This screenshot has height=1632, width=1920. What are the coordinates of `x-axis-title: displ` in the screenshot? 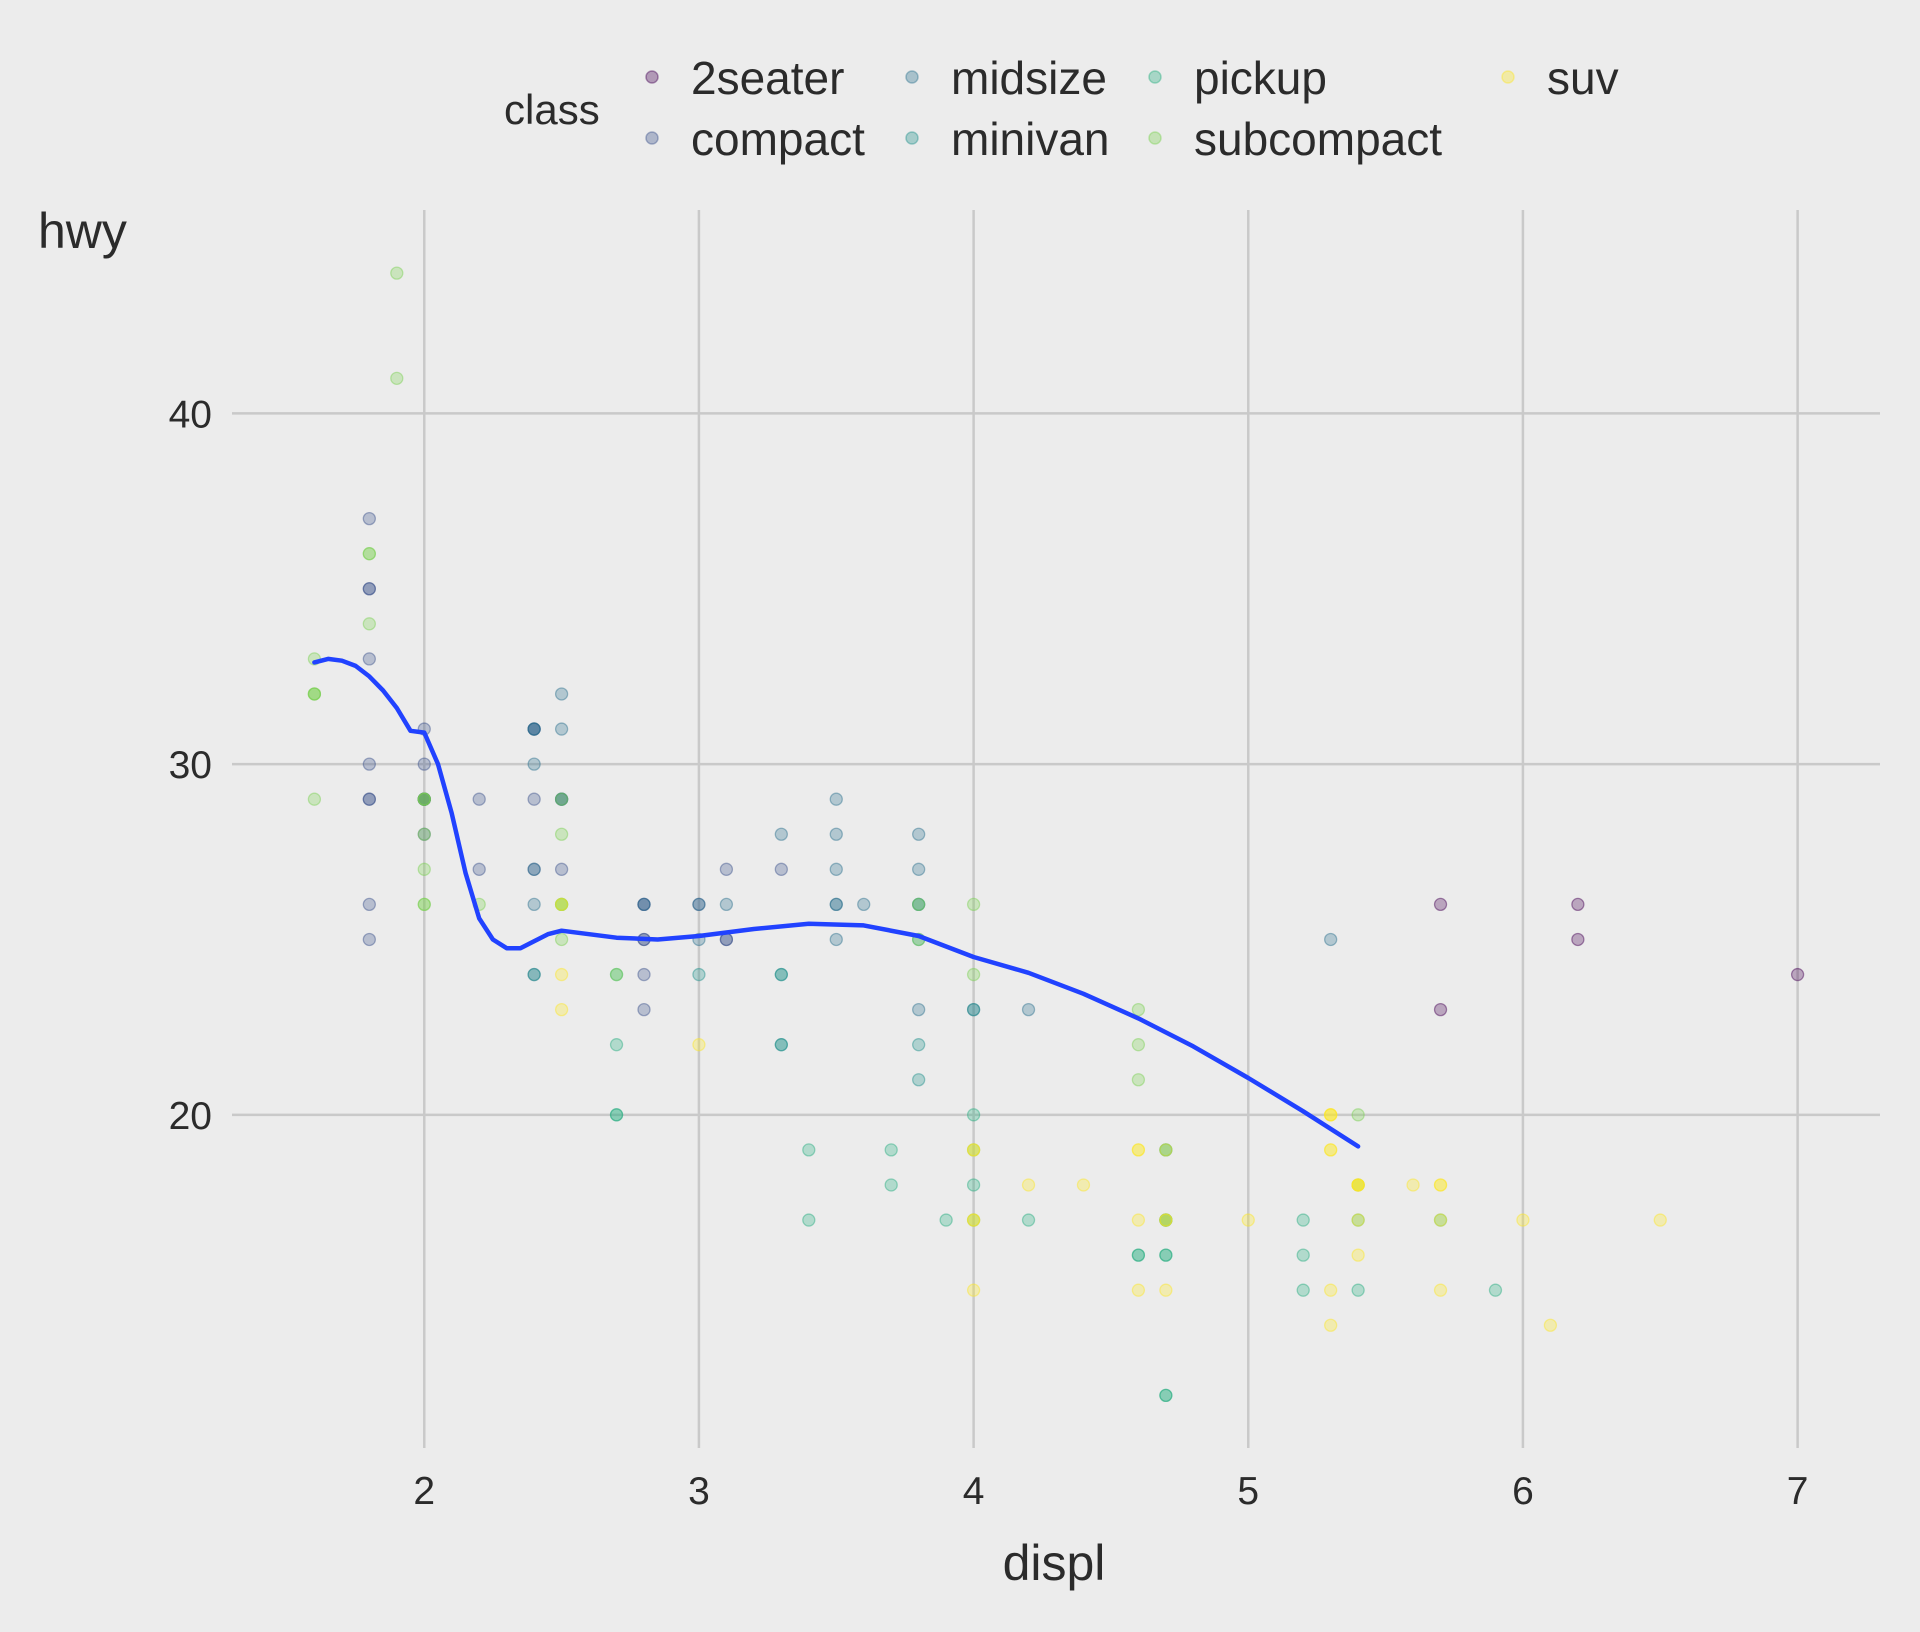 It's located at (1054, 1563).